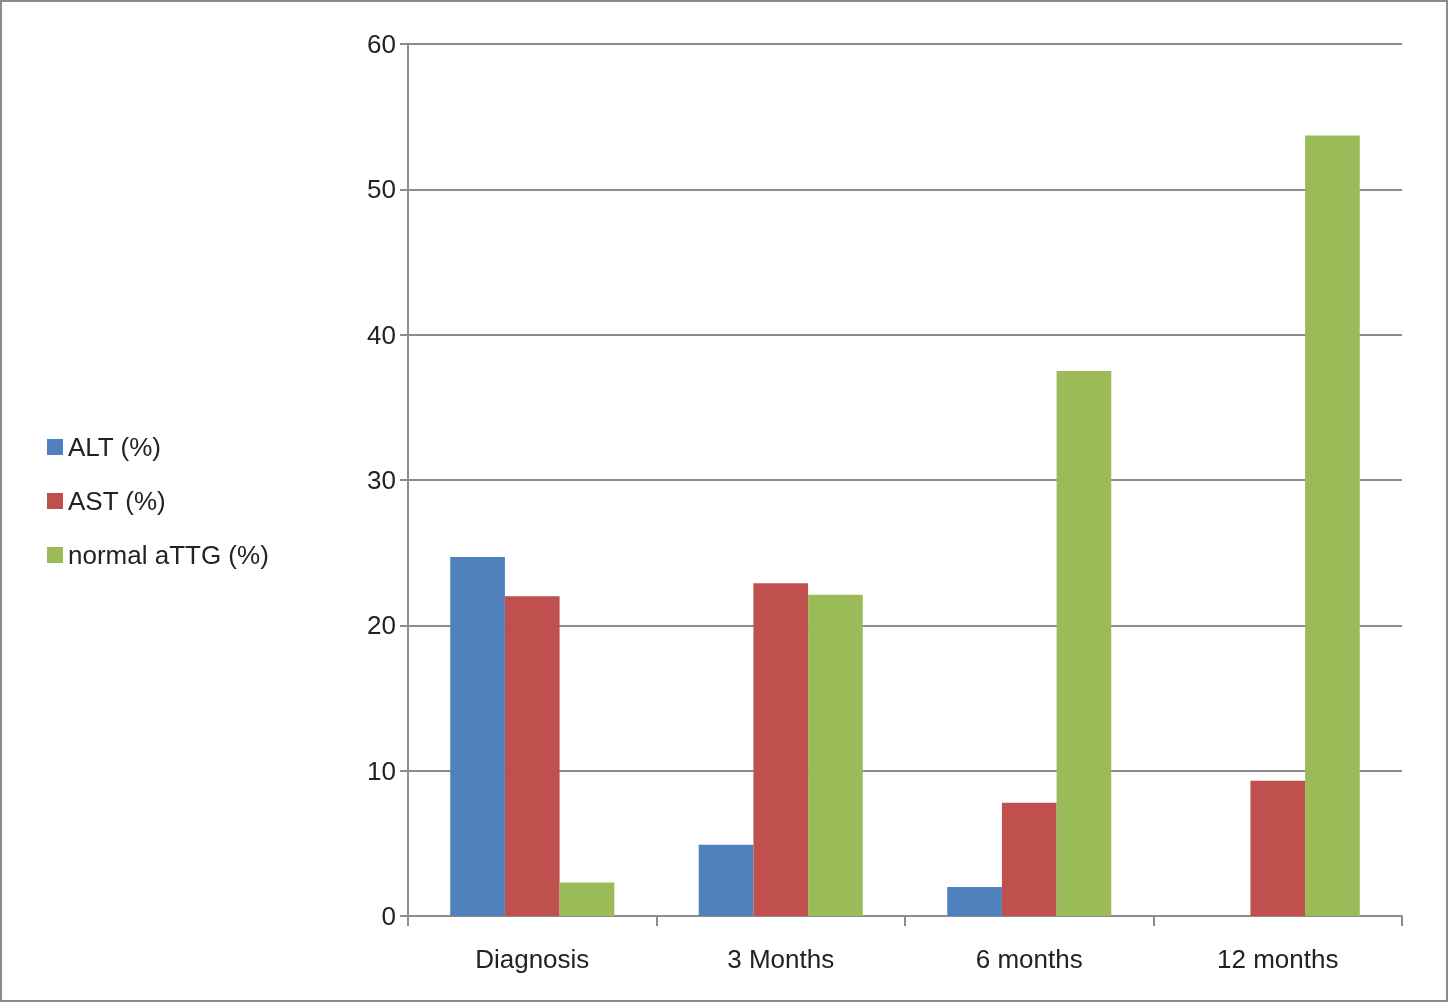 This screenshot has height=1002, width=1448. What do you see at coordinates (114, 447) in the screenshot?
I see `legend-label: ALT (%)` at bounding box center [114, 447].